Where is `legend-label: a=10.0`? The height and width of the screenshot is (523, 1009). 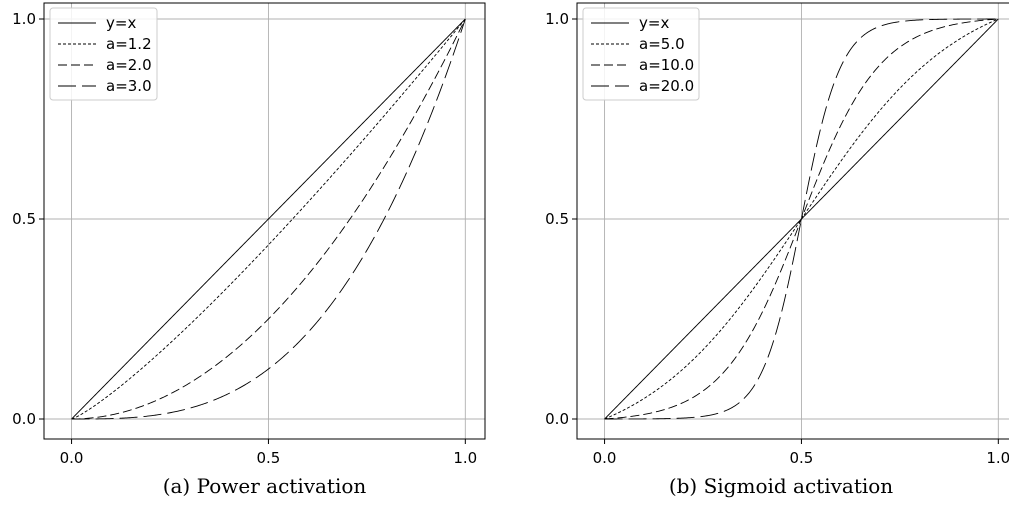
legend-label: a=10.0 is located at coordinates (666, 65).